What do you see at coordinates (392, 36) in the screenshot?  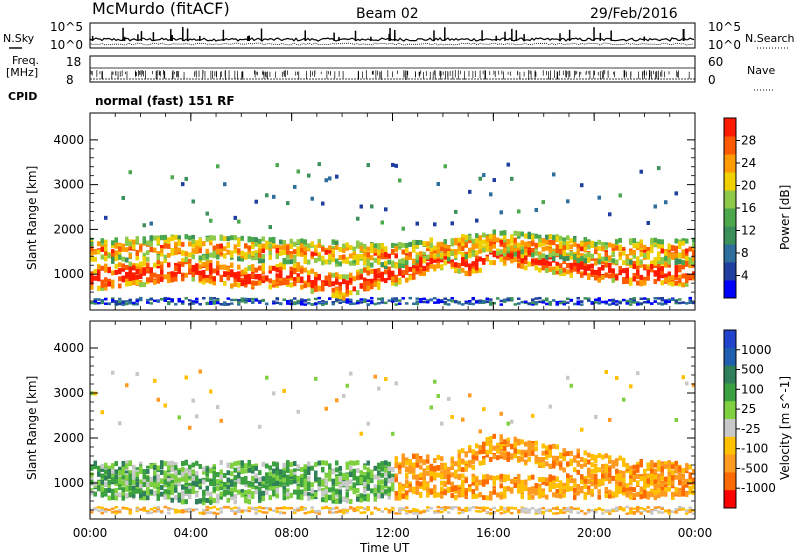 I see `noise-trace` at bounding box center [392, 36].